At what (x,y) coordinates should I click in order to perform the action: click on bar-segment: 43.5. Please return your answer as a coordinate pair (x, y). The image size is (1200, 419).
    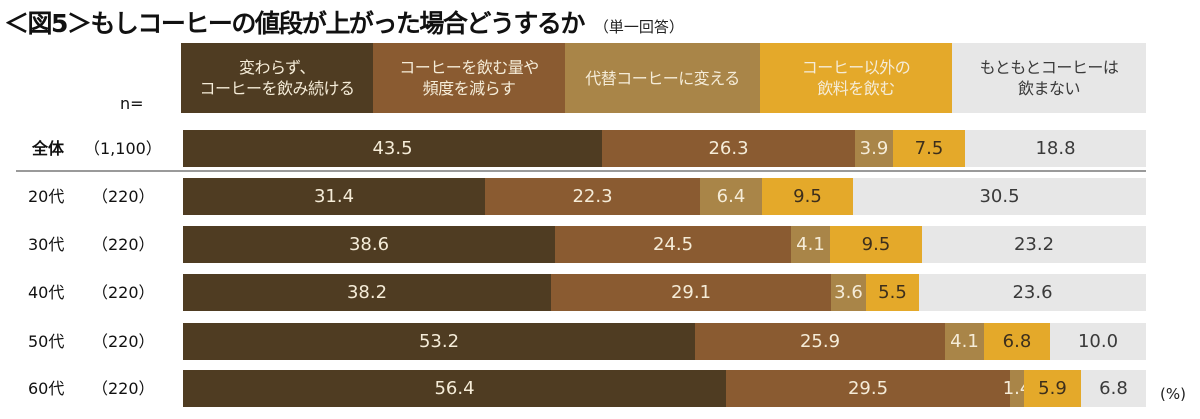
    Looking at the image, I should click on (392, 148).